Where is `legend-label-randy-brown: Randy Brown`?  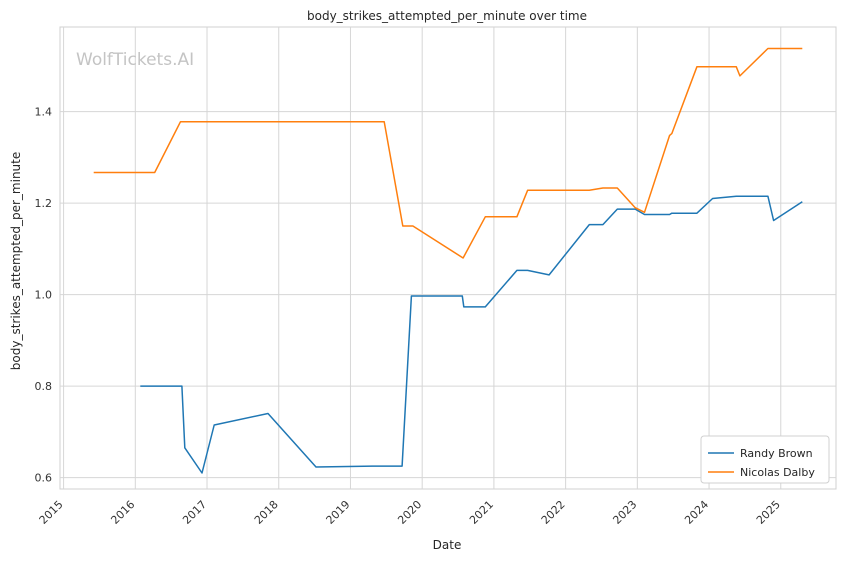 legend-label-randy-brown: Randy Brown is located at coordinates (776, 453).